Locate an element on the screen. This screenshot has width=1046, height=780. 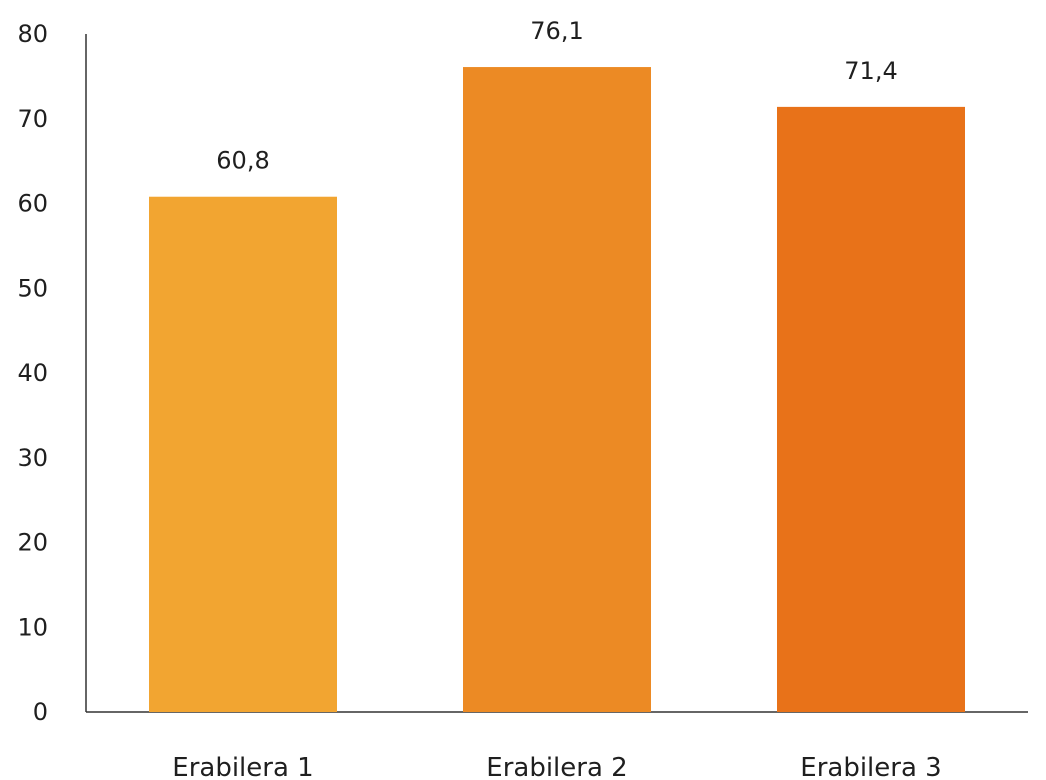
category-labels: Erabilera 1 Erabilera 2 Erabilera 3 is located at coordinates (556, 766).